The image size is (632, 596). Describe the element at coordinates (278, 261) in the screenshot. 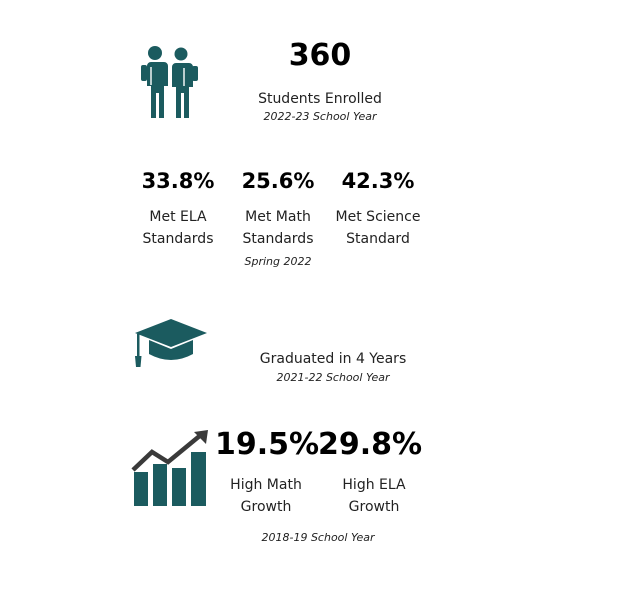

I see `standards-note: Spring 2022` at that location.